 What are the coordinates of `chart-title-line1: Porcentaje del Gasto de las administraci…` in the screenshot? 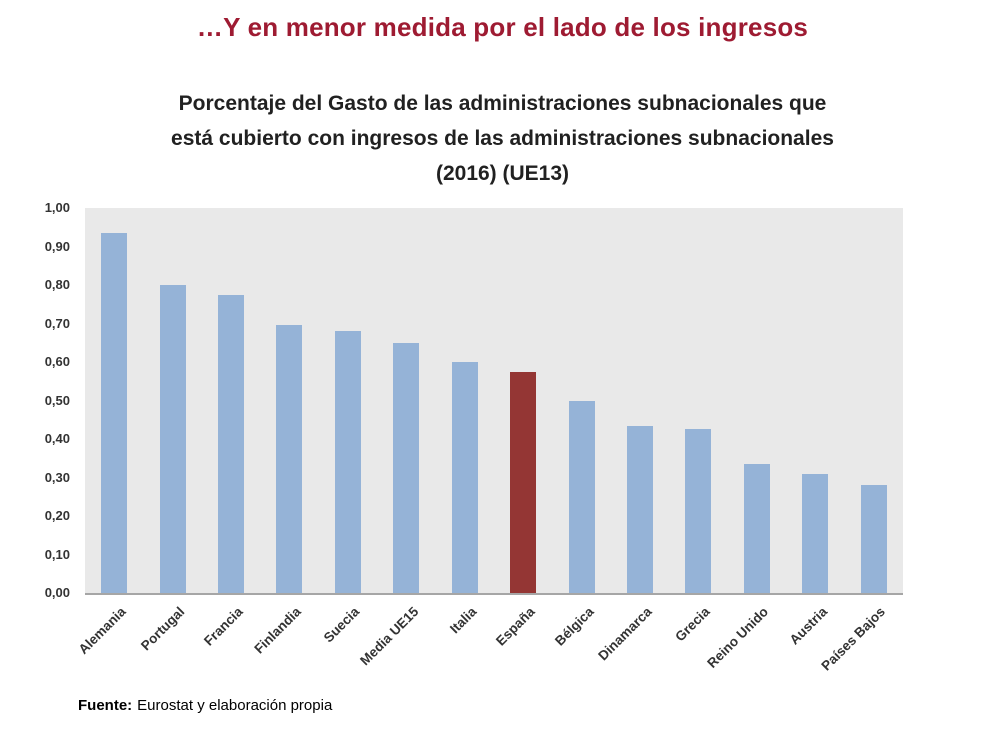 It's located at (502, 103).